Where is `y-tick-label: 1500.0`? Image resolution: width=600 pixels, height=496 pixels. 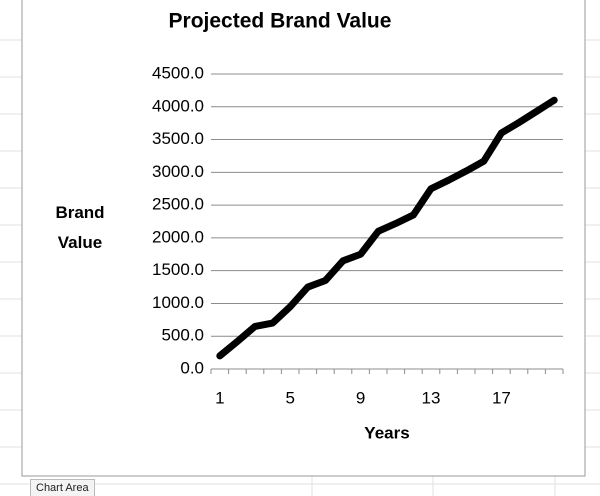
y-tick-label: 1500.0 is located at coordinates (178, 269).